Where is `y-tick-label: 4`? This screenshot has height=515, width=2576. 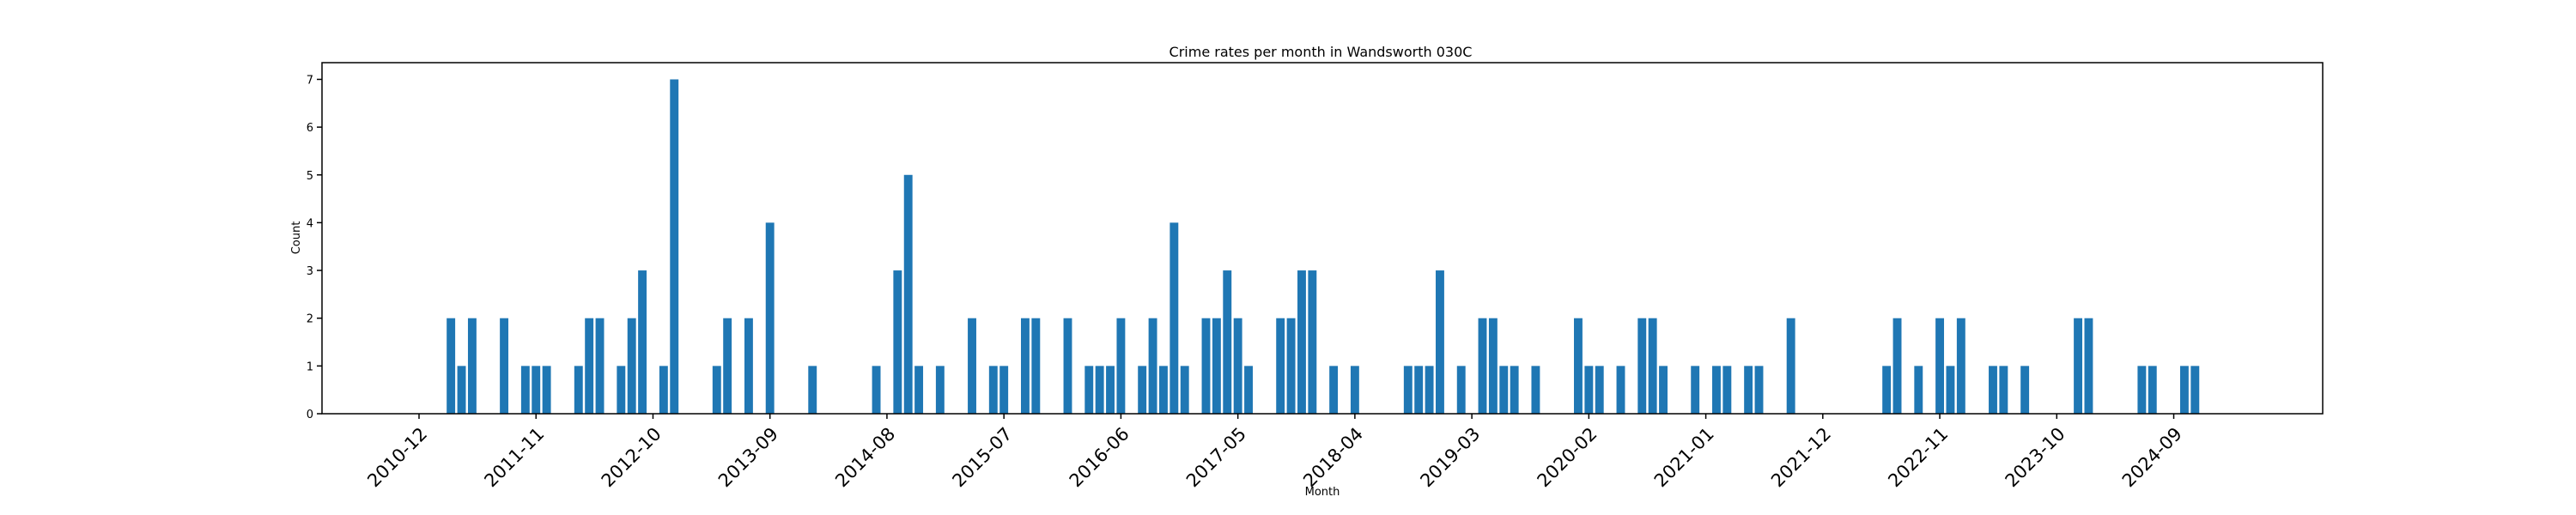
y-tick-label: 4 is located at coordinates (310, 223).